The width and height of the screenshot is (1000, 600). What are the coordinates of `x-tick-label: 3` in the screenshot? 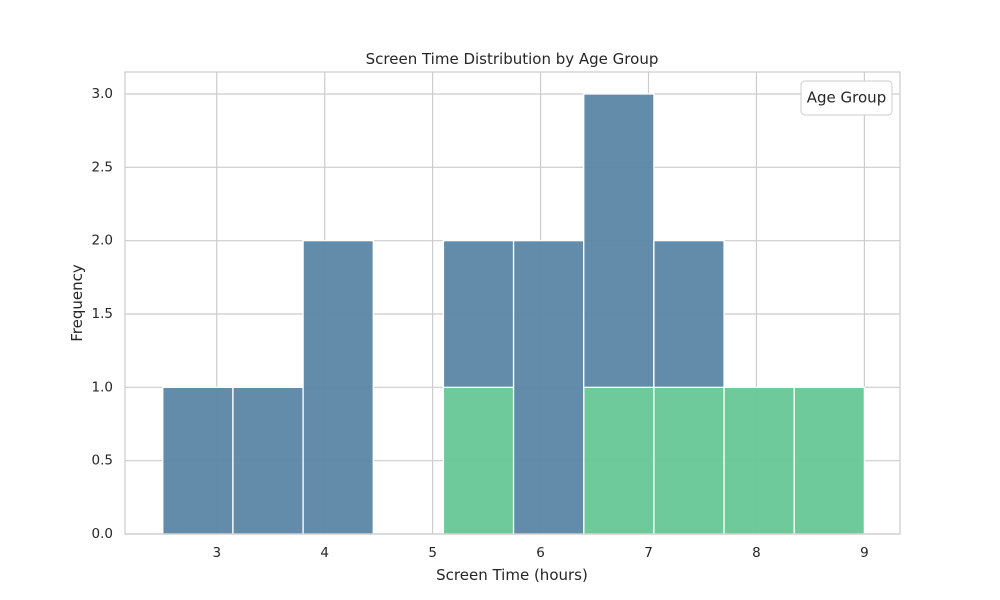 It's located at (216, 553).